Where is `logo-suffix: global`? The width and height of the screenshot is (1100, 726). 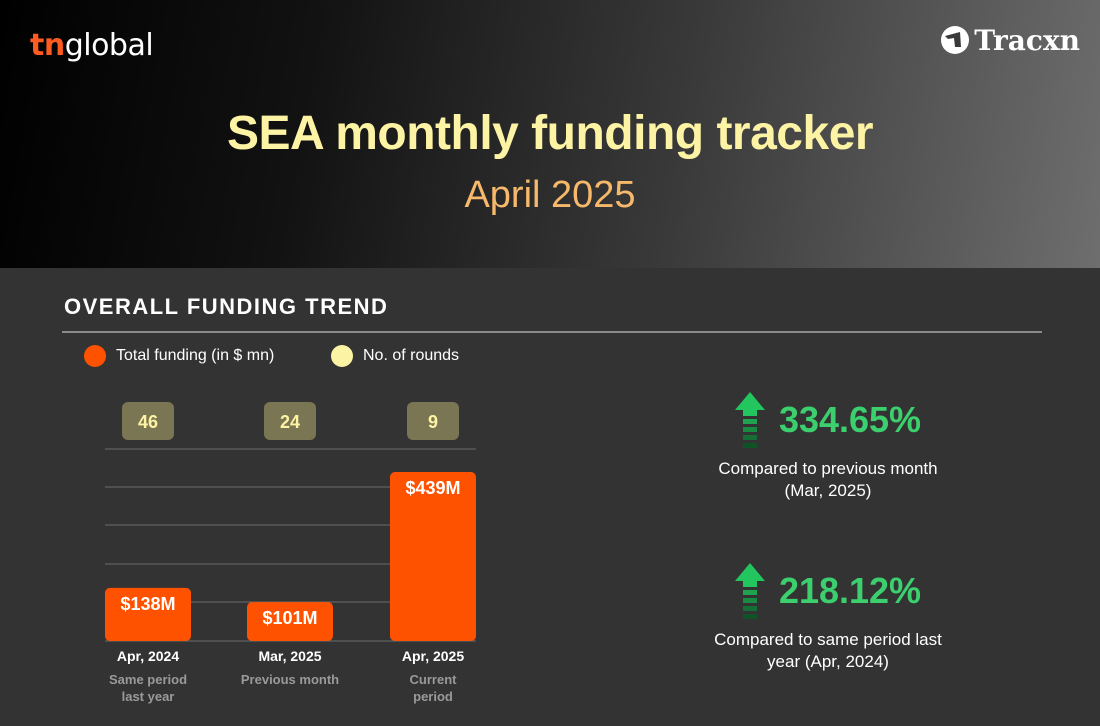
logo-suffix: global is located at coordinates (109, 45).